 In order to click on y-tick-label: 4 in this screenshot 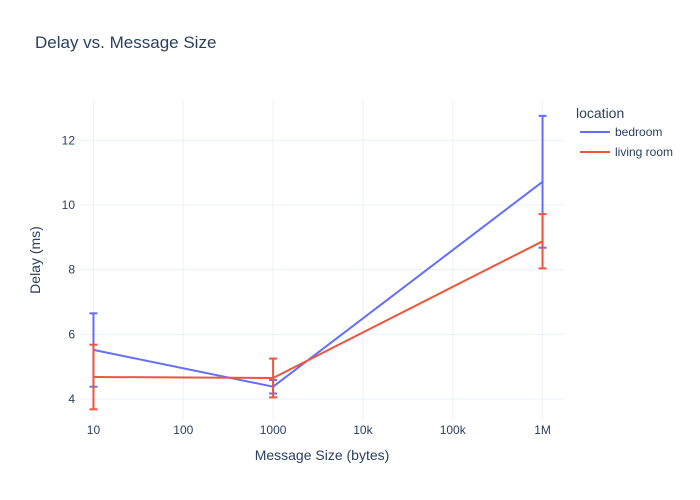, I will do `click(71, 399)`.